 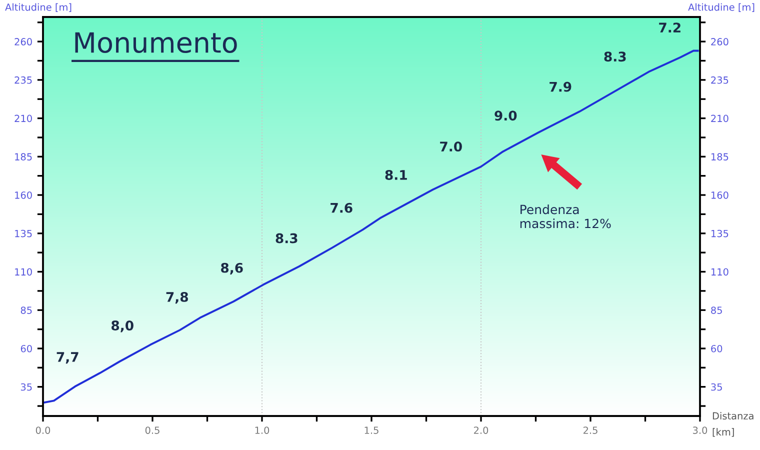 I want to click on y2-tick-label: 85, so click(x=716, y=310).